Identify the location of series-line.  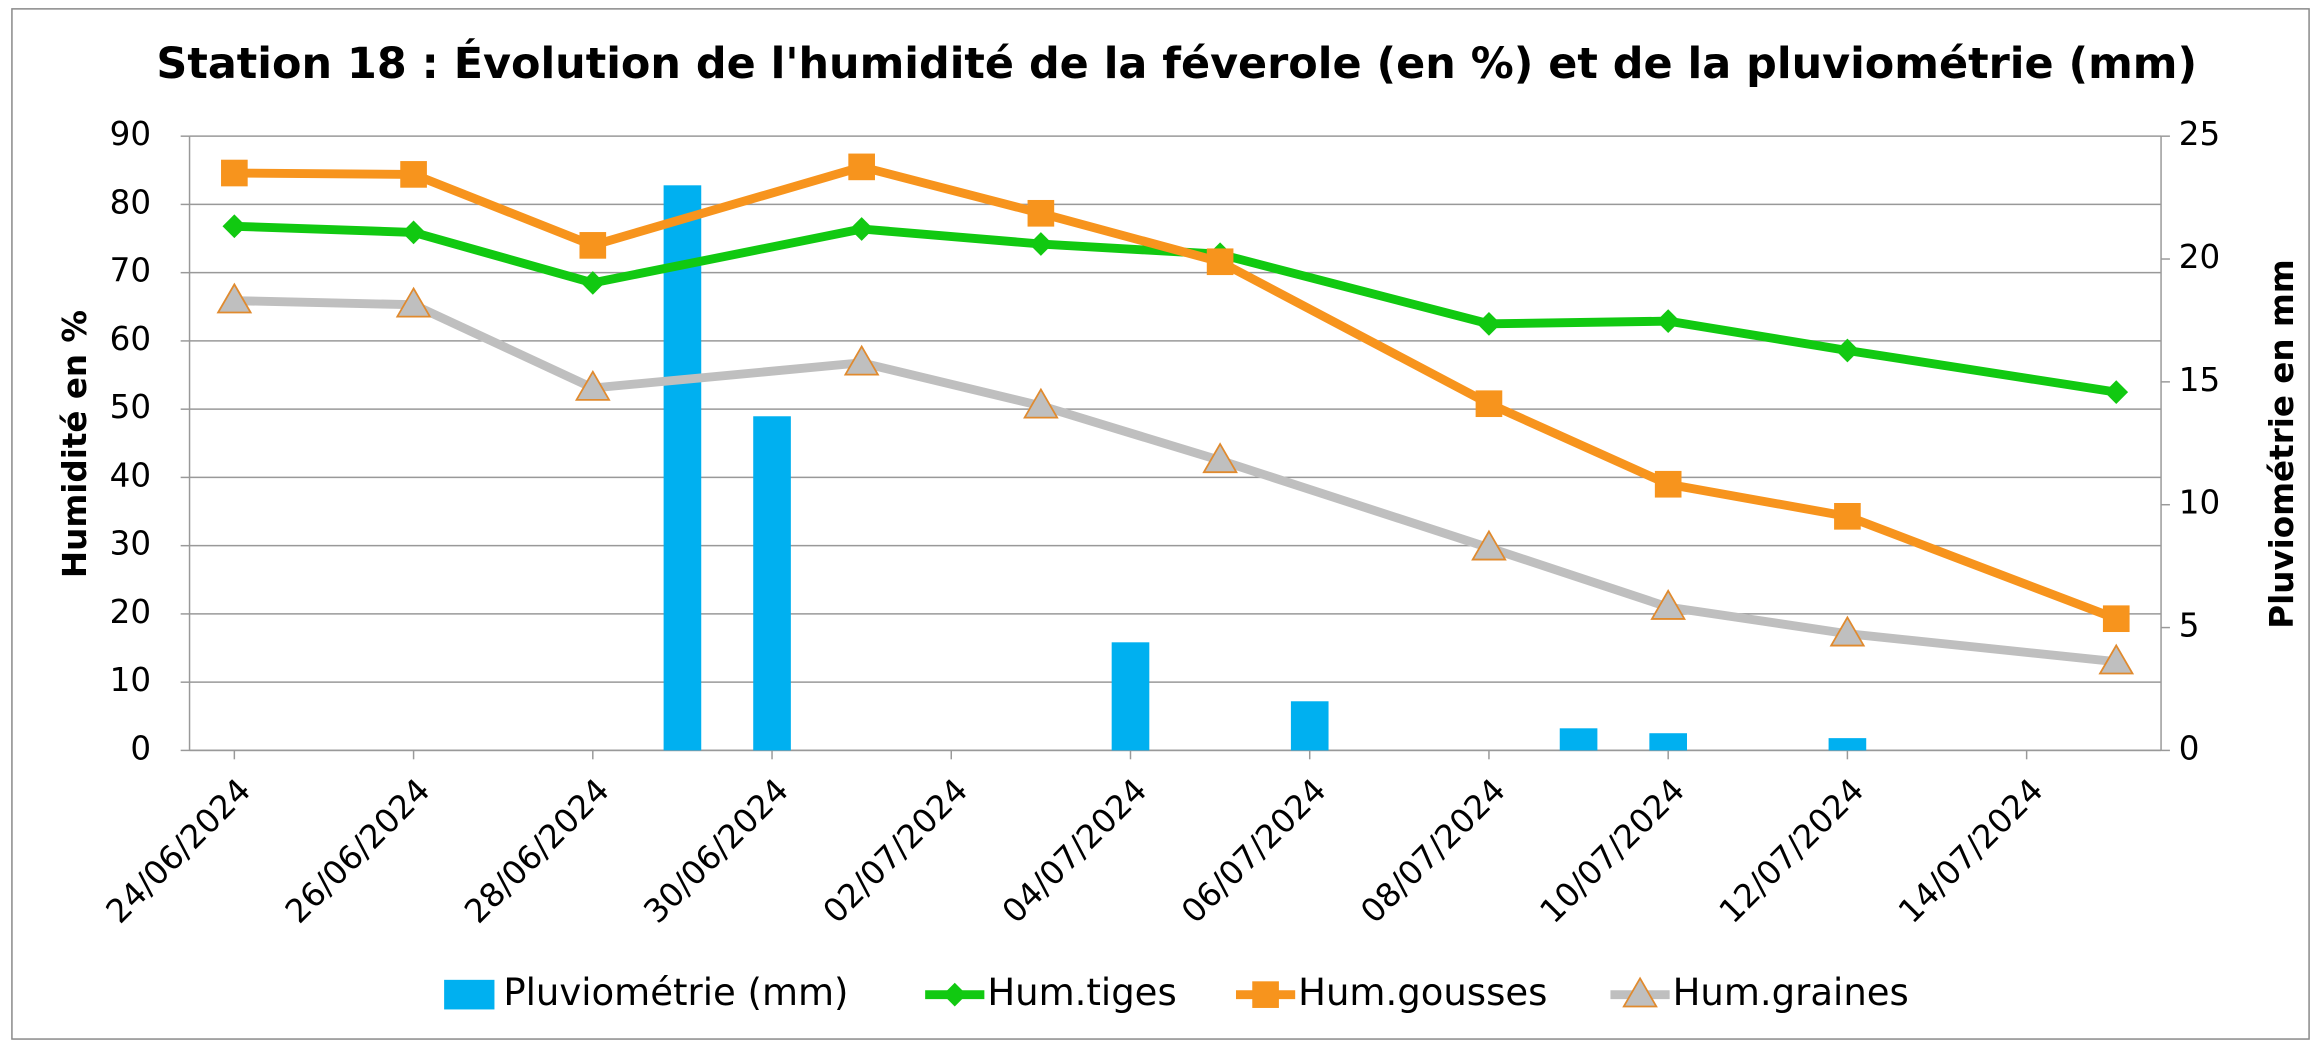
(1175, 309).